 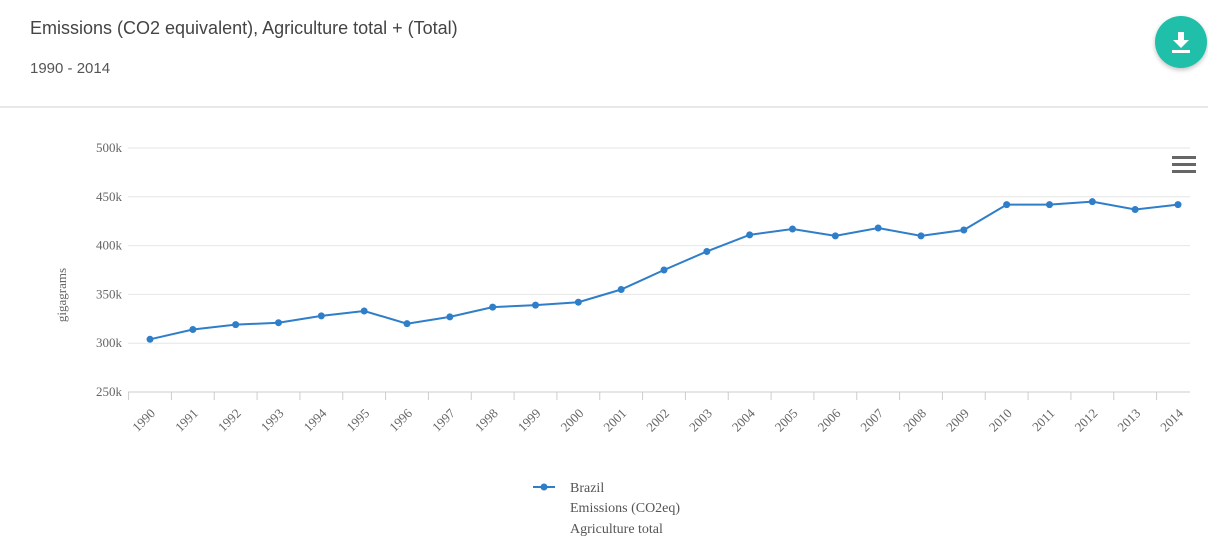 What do you see at coordinates (616, 529) in the screenshot?
I see `legend-label-line-3: Agriculture total` at bounding box center [616, 529].